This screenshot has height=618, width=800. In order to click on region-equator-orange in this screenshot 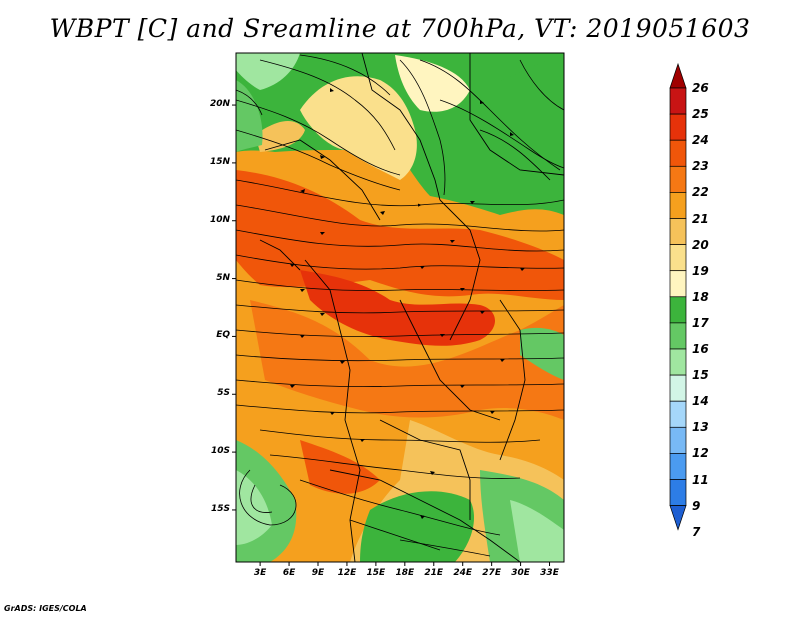, I will do `click(407, 360)`.